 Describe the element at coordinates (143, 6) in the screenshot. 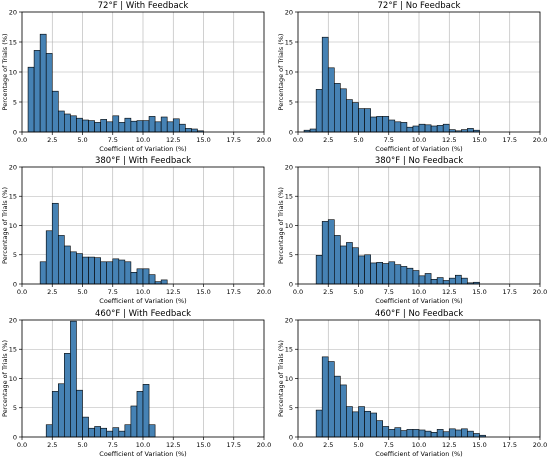

I see `chart-title: 72°F | With Feedback` at that location.